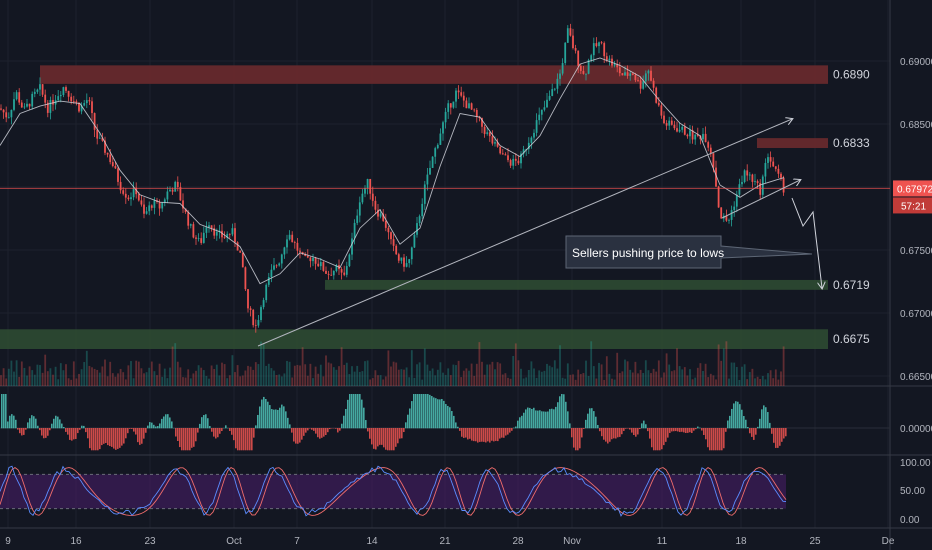 The width and height of the screenshot is (932, 550). What do you see at coordinates (741, 541) in the screenshot?
I see `time-tick-label: 18` at bounding box center [741, 541].